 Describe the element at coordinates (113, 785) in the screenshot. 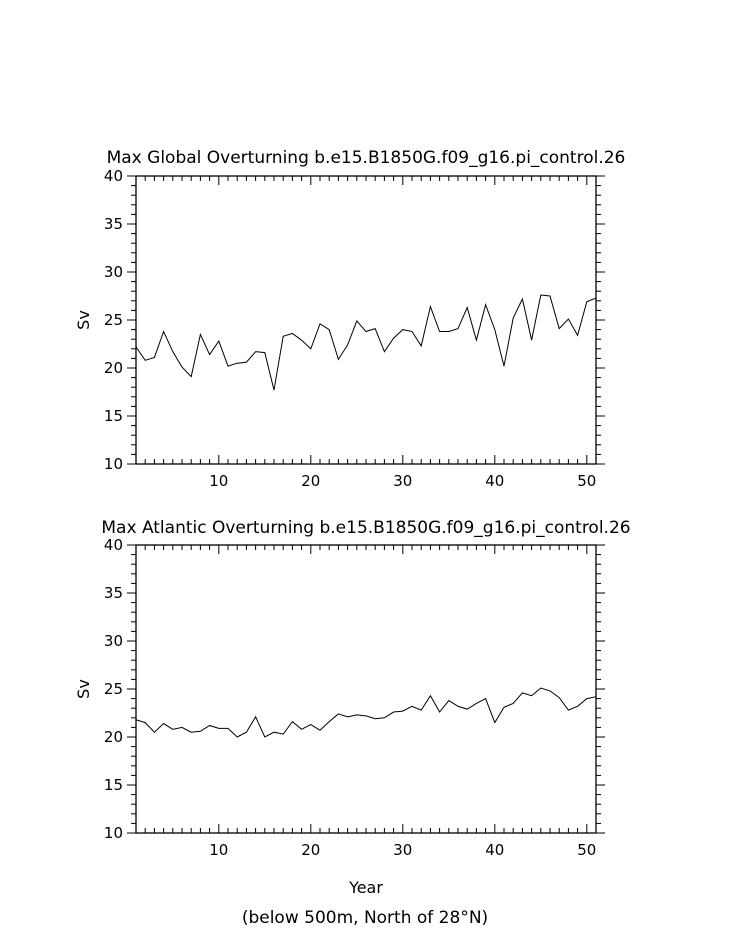

I see `atlantic-y-tick-label: 15` at that location.